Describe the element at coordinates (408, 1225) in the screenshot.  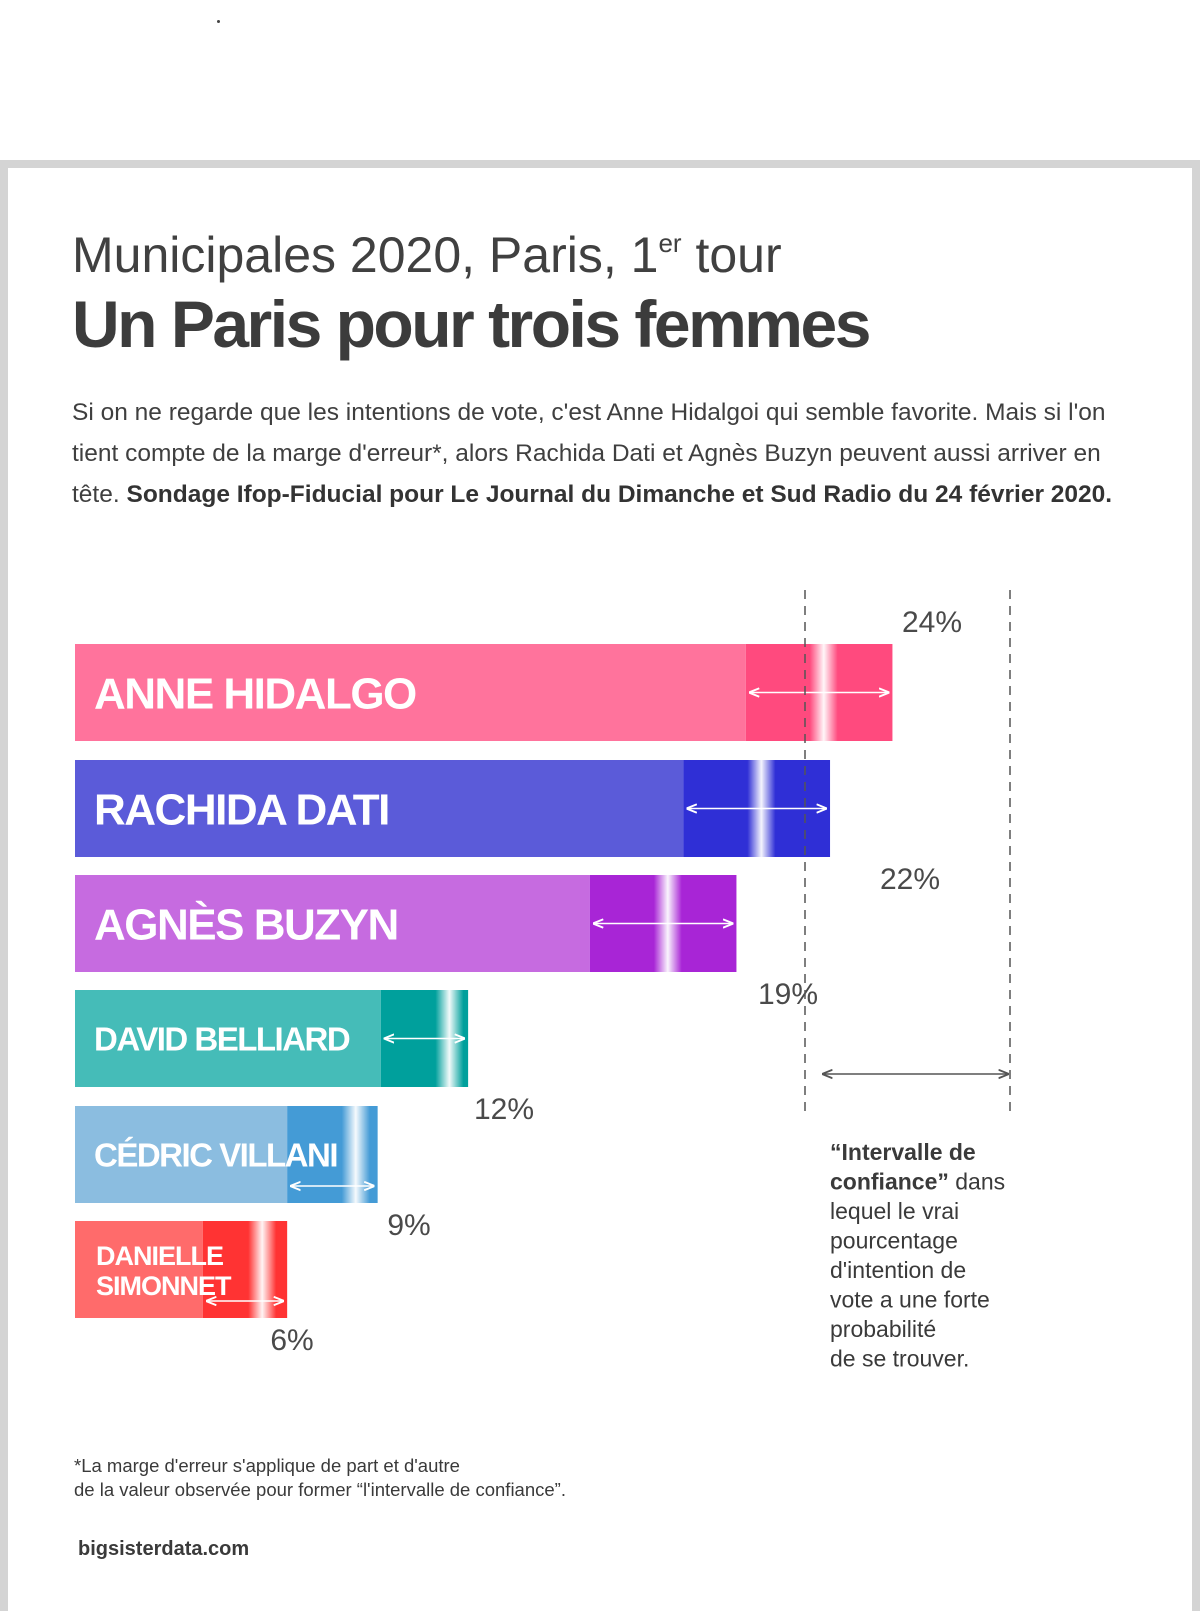
I see `value-label-4: 9%` at that location.